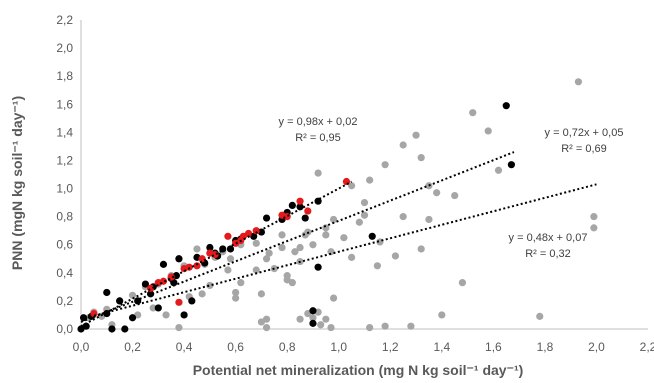  What do you see at coordinates (64, 48) in the screenshot?
I see `y-tick-label: 2,0` at bounding box center [64, 48].